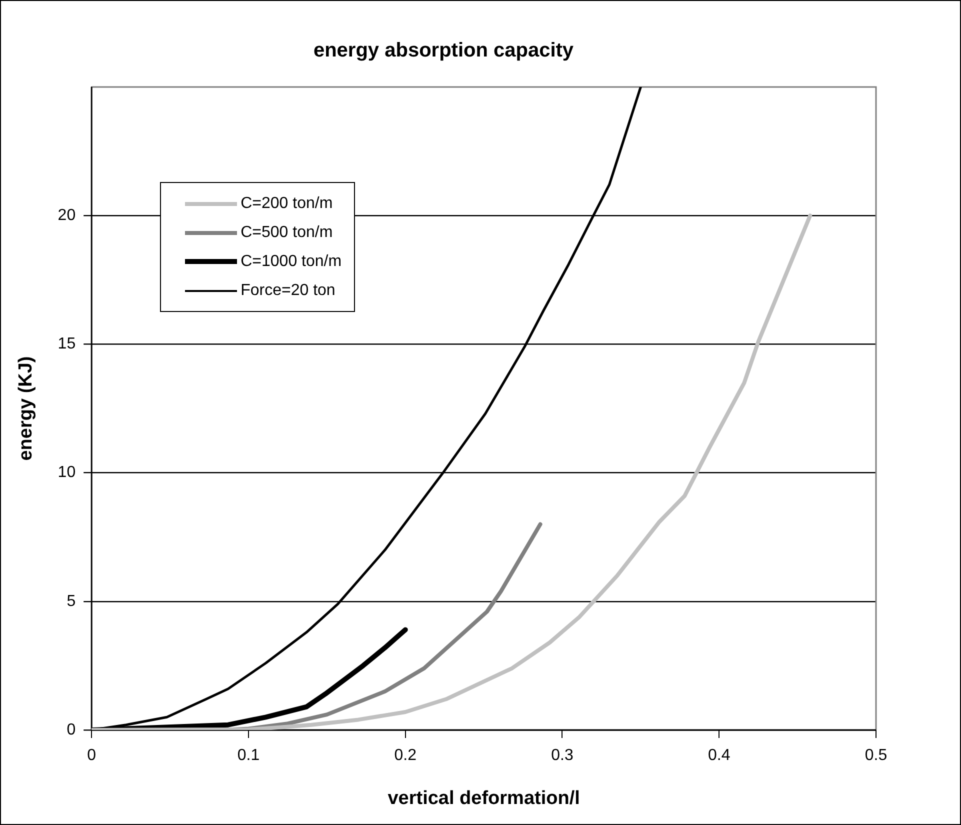  What do you see at coordinates (67, 215) in the screenshot?
I see `y-tick-label: 20` at bounding box center [67, 215].